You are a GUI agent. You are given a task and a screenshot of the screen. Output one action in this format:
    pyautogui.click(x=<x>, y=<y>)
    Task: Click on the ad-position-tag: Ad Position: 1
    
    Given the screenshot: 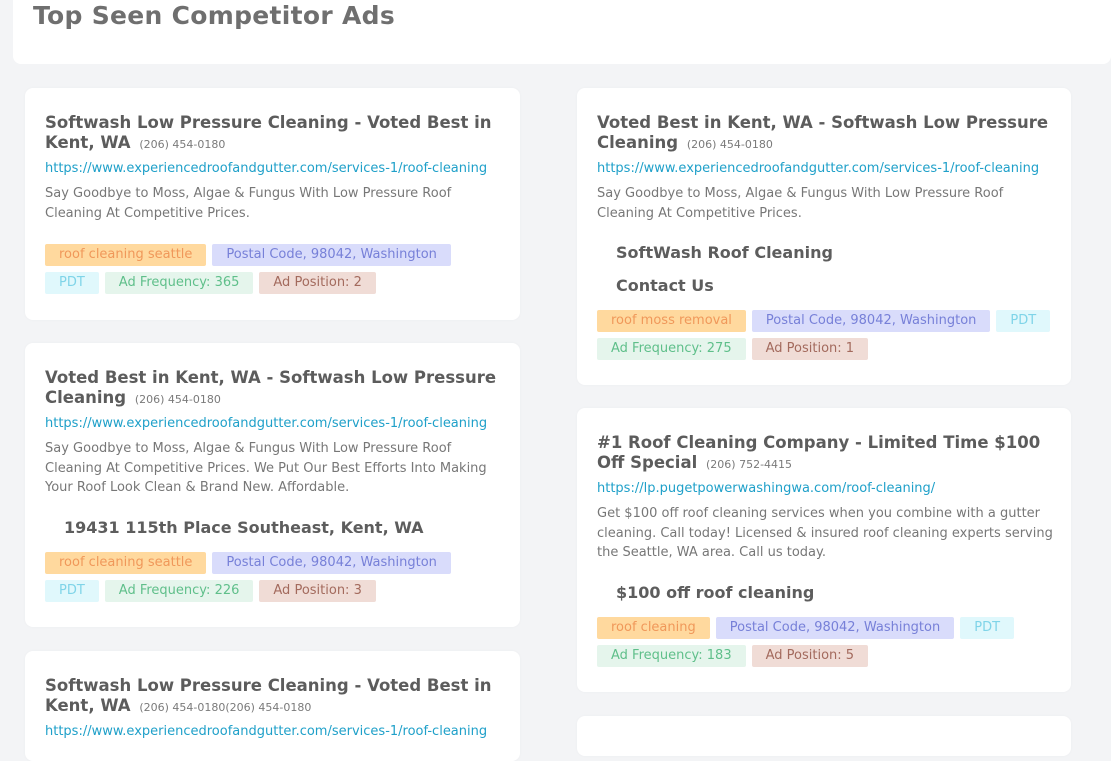 What is the action you would take?
    pyautogui.click(x=810, y=349)
    